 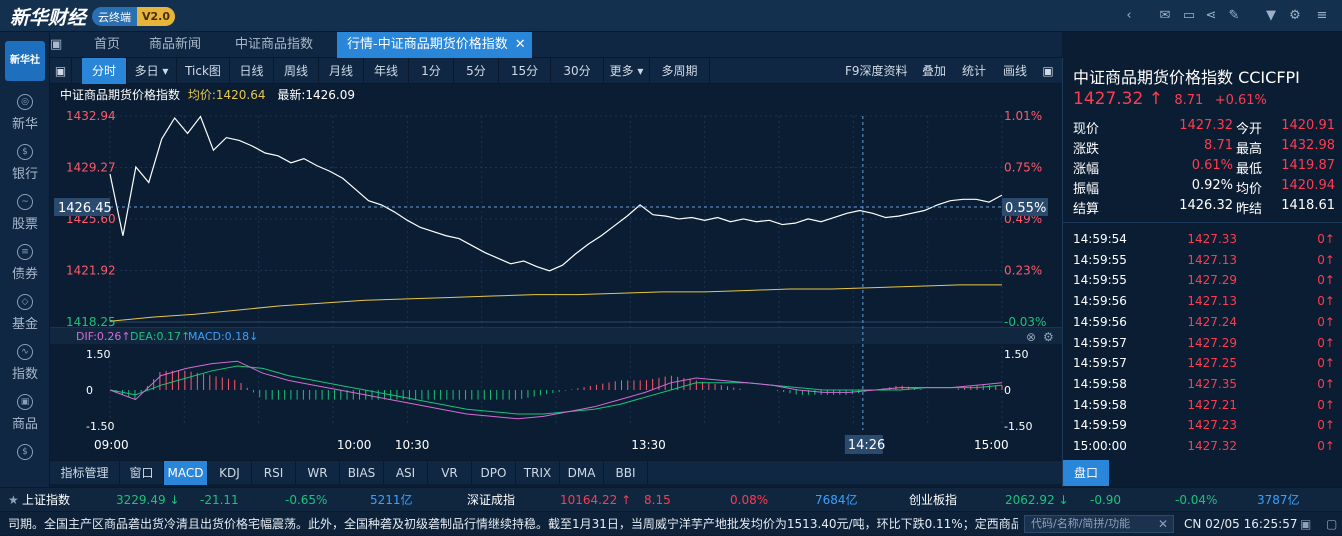 What do you see at coordinates (25, 213) in the screenshot?
I see `sidebar-item-stock: ~ 股票` at bounding box center [25, 213].